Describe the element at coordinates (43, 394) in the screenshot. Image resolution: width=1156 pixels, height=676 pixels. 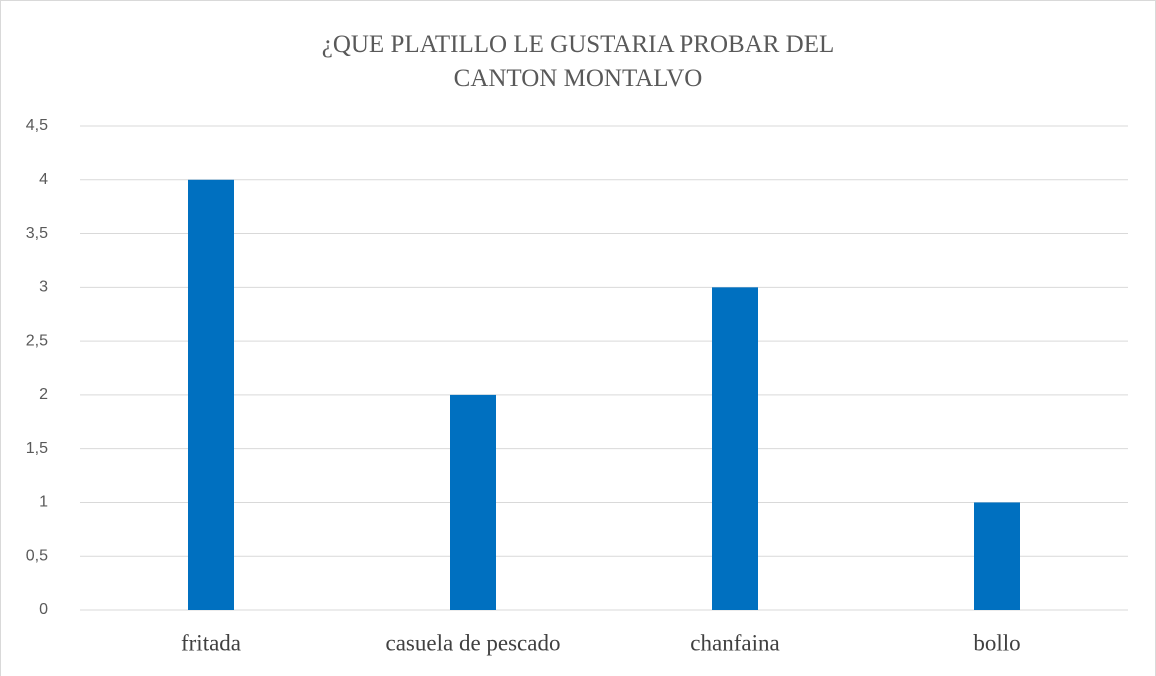
I see `y-tick-label: 2` at that location.